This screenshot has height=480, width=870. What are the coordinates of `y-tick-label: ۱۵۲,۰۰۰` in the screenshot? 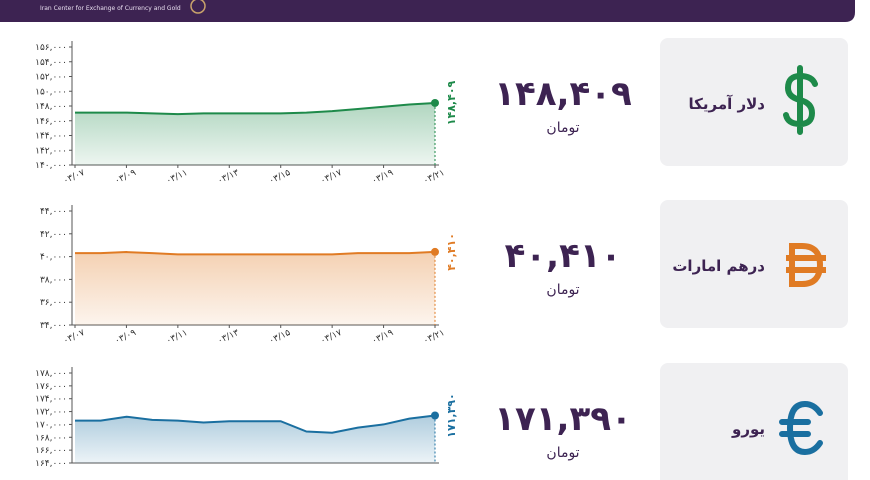 It's located at (51, 78).